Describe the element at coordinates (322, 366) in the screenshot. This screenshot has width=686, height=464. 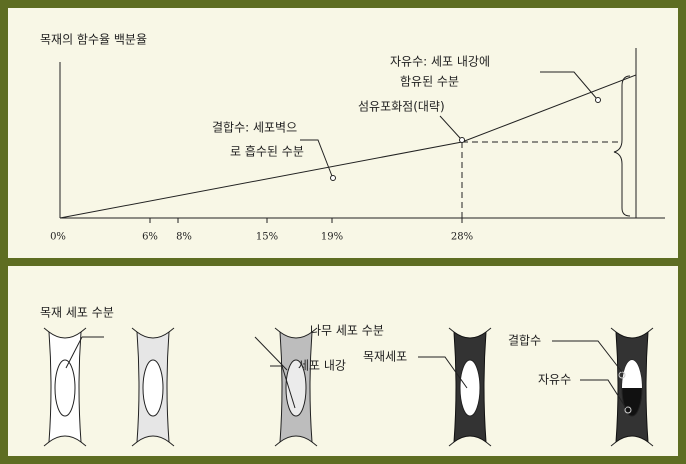
I see `label: 세포 내강` at that location.